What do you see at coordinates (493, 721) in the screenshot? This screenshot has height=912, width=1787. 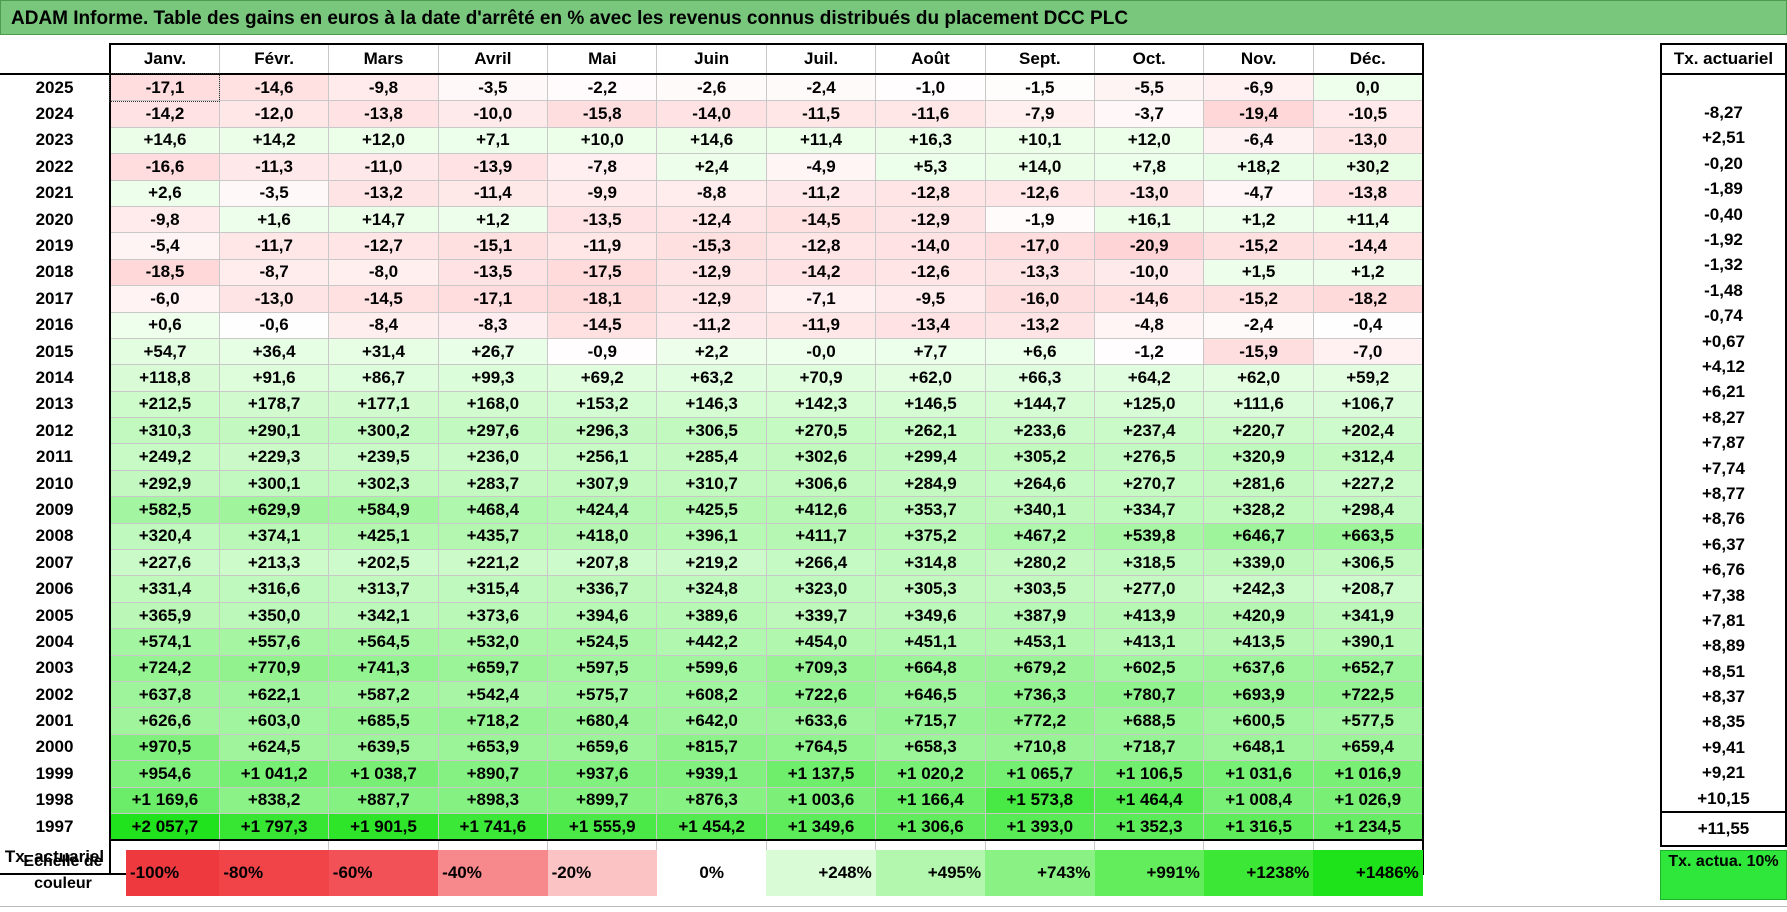 I see `gain-cell: +718,2` at bounding box center [493, 721].